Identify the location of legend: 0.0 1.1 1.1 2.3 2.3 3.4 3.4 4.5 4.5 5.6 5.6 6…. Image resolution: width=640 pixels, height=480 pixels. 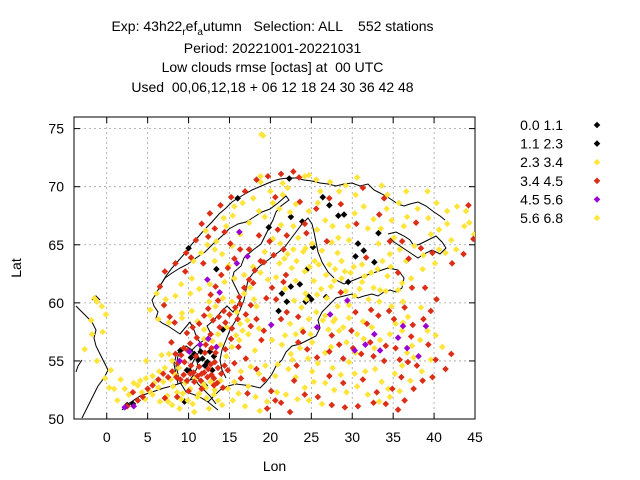
(560, 171).